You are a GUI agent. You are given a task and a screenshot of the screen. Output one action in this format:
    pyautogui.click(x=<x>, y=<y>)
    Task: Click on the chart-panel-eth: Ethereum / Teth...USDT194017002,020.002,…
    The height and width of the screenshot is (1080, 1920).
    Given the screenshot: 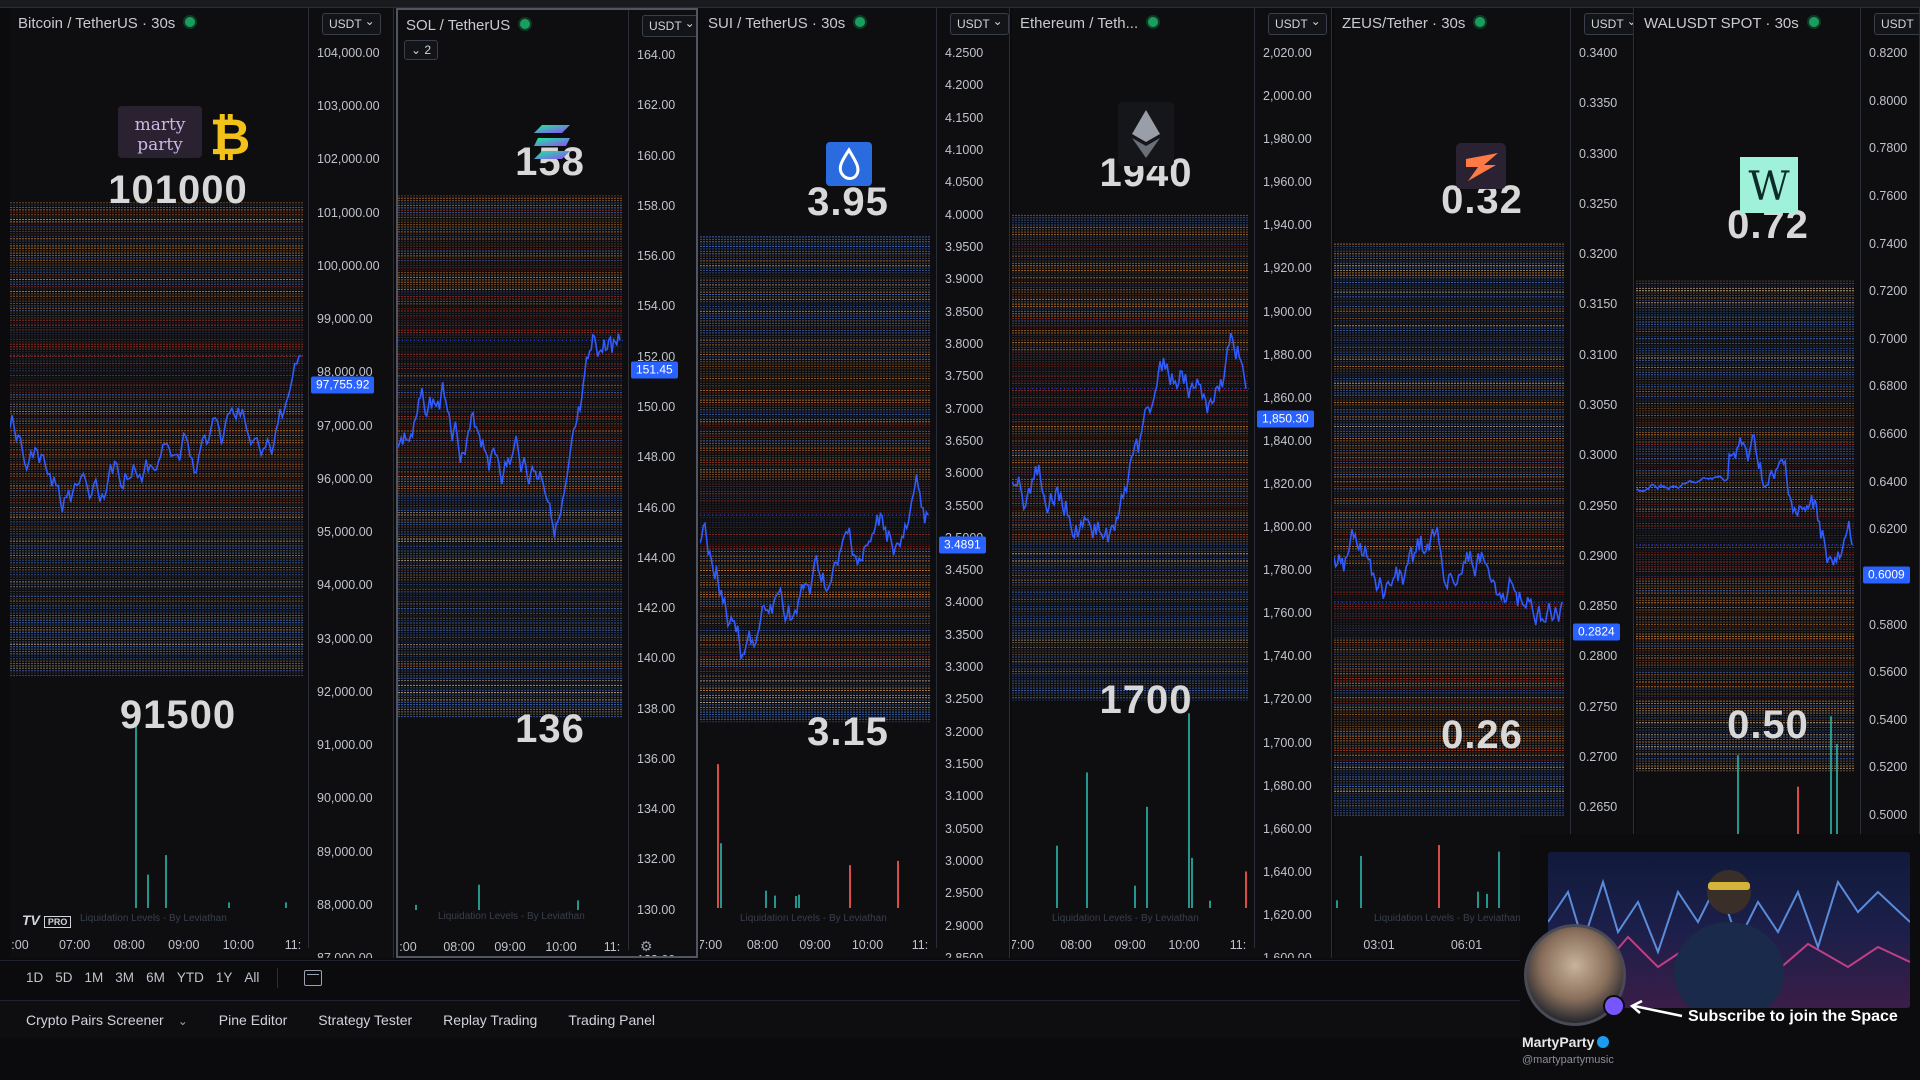 What is the action you would take?
    pyautogui.click(x=1172, y=483)
    